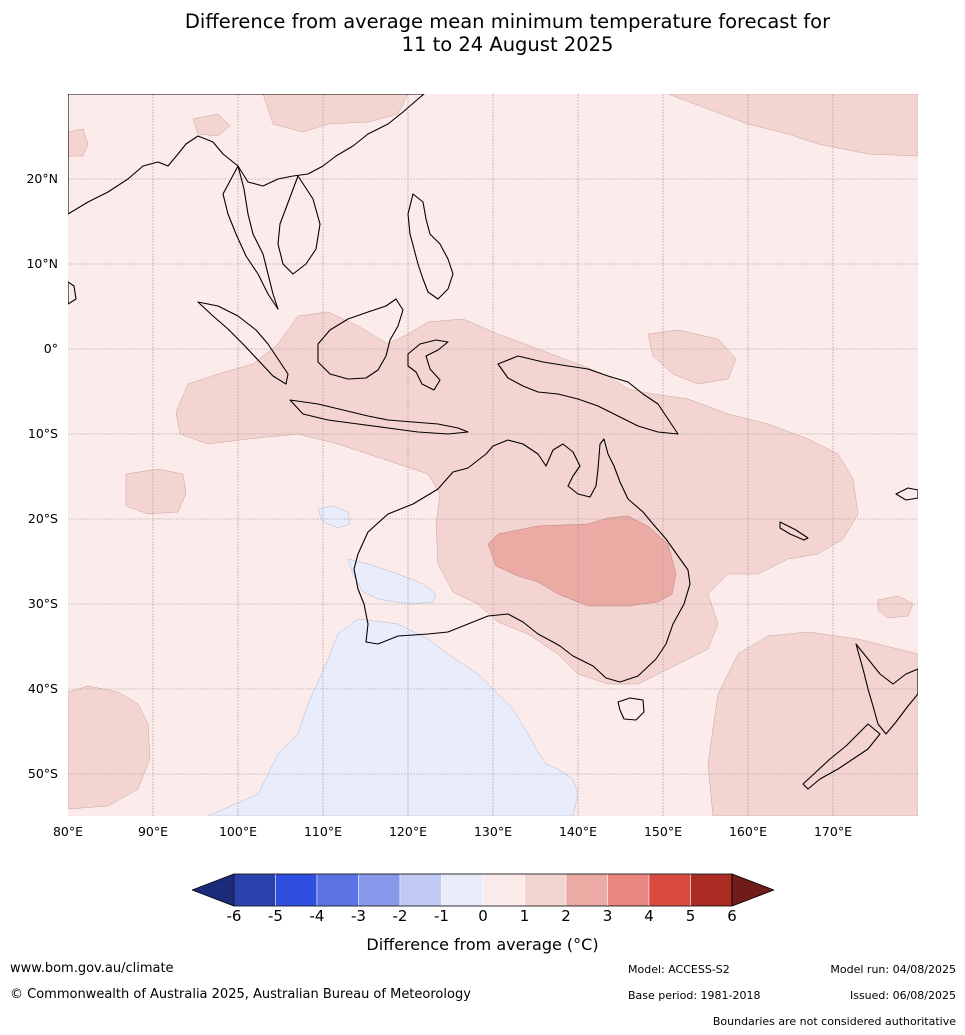  Describe the element at coordinates (50, 348) in the screenshot. I see `lat-label-0: 0°` at that location.